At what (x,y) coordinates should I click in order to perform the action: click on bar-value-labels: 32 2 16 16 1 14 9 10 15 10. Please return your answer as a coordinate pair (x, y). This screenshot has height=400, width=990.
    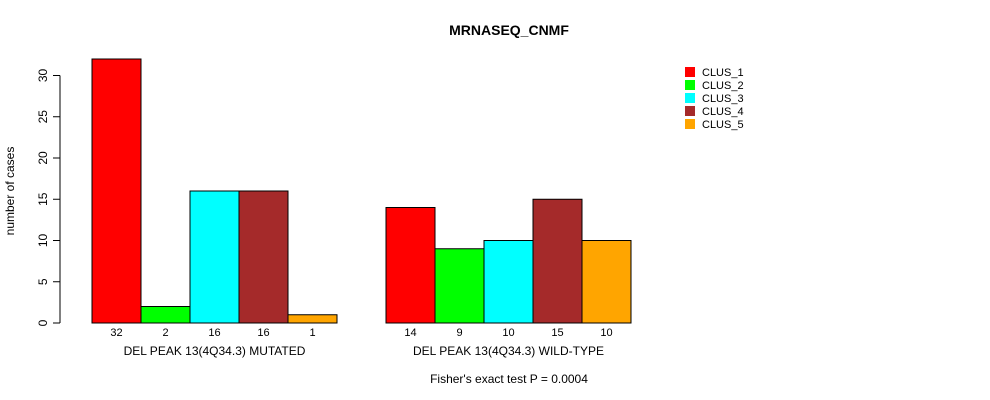
    Looking at the image, I should click on (361, 333).